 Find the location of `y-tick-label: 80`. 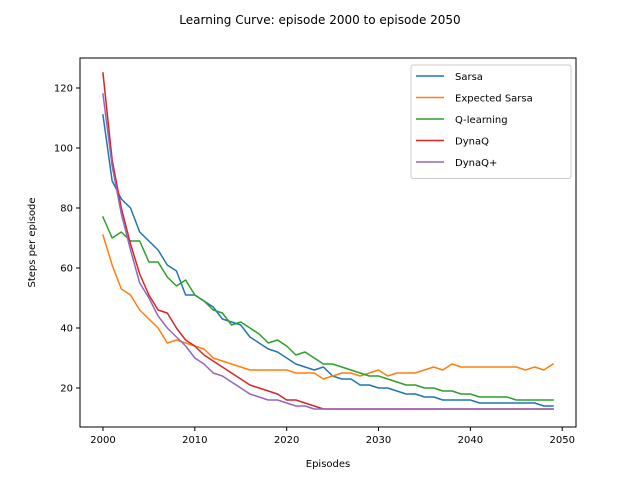

y-tick-label: 80 is located at coordinates (66, 209).